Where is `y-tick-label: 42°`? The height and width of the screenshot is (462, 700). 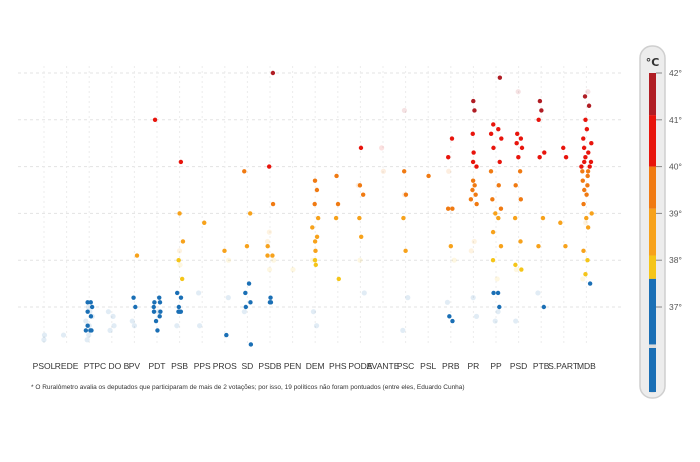
y-tick-label: 42° is located at coordinates (675, 73).